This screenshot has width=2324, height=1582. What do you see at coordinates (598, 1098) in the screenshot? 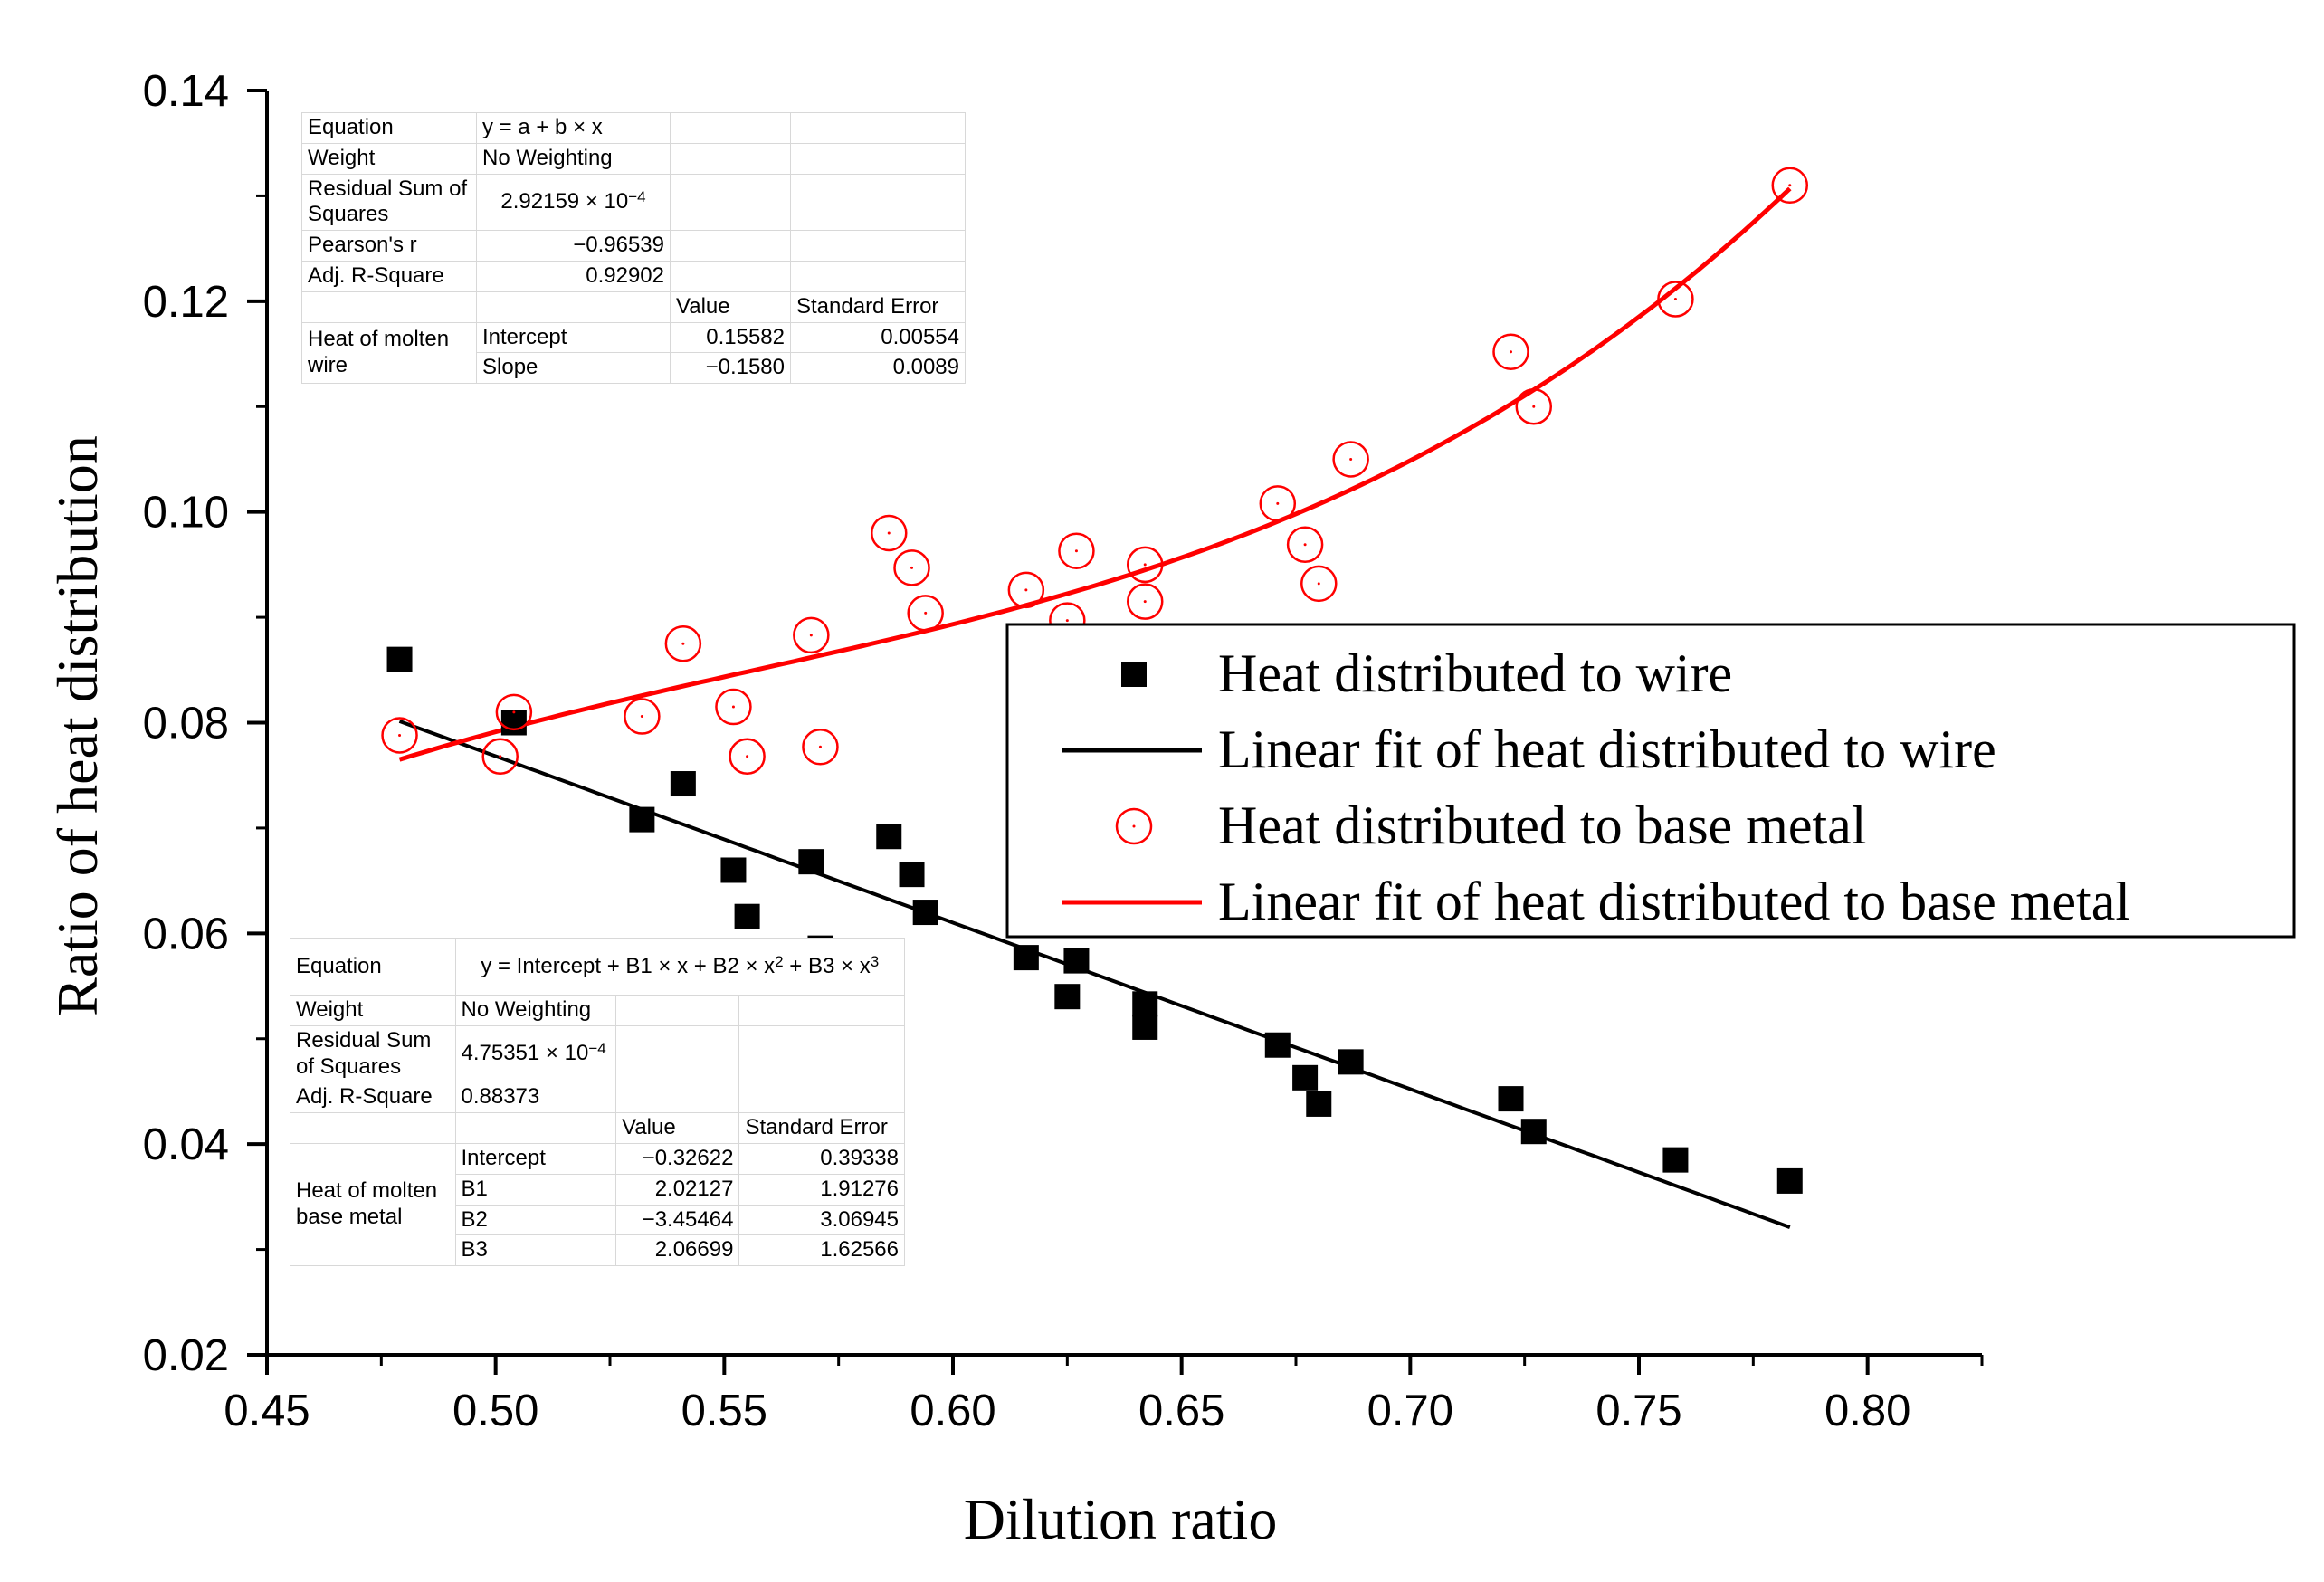
I see `table-row: Adj. R-Square 0.88373` at bounding box center [598, 1098].